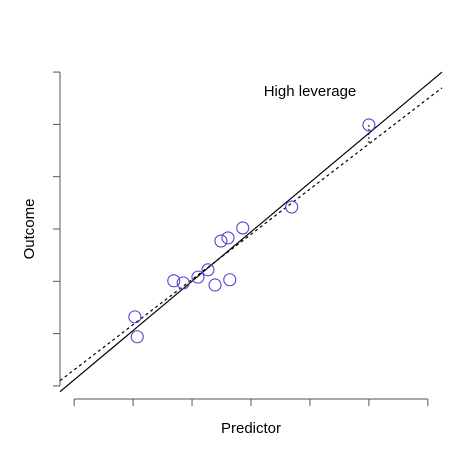  I want to click on y-axis-label: Outcome, so click(29, 229).